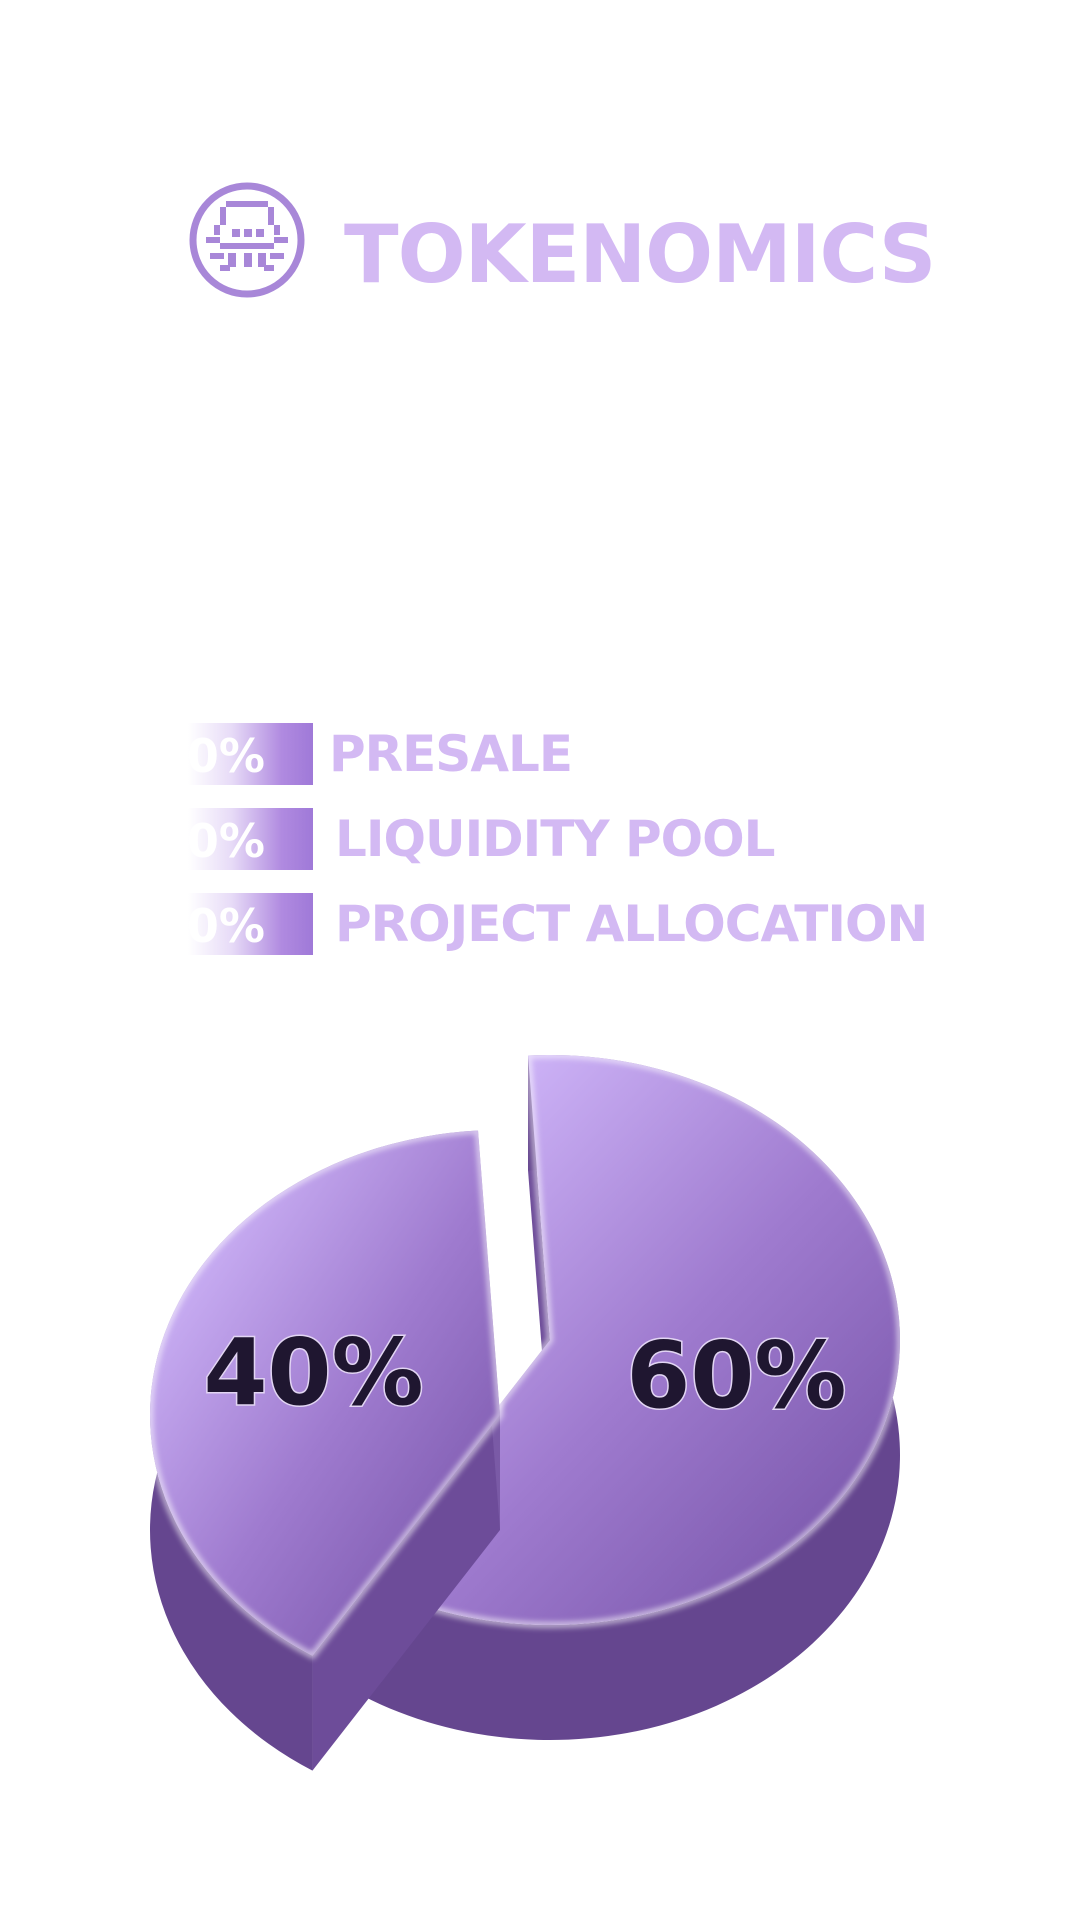  I want to click on legend-item-project-allocation: 0% PROJECT ALLOCATION, so click(558, 924).